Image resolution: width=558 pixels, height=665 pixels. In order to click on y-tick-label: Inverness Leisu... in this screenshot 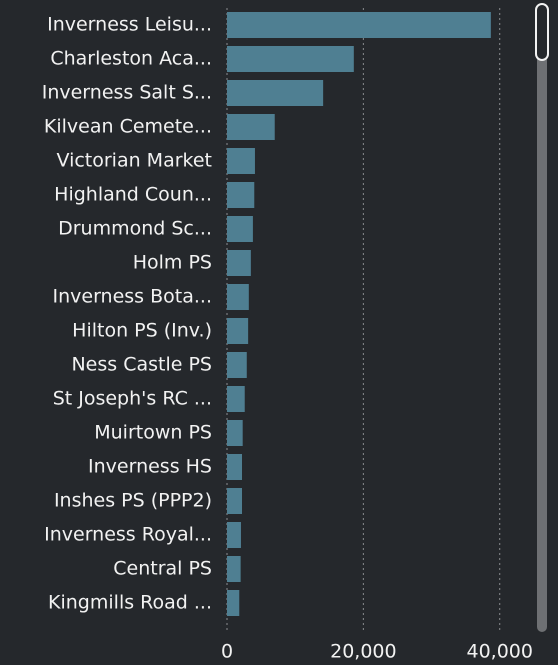, I will do `click(129, 25)`.